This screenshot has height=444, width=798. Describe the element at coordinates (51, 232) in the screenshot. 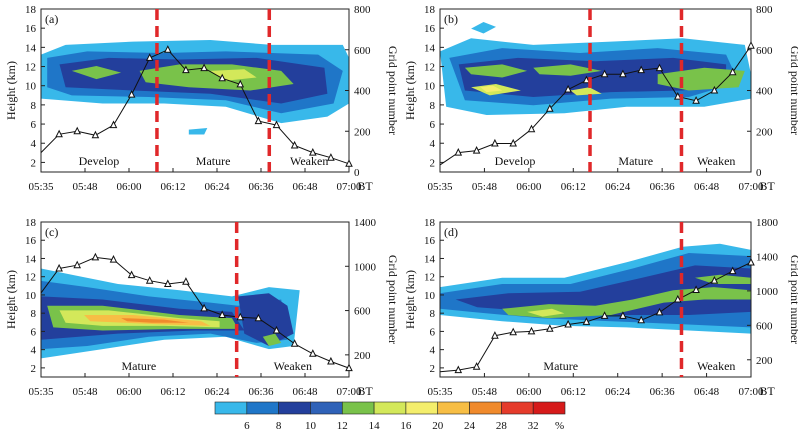

I see `panel-label: (c)` at that location.